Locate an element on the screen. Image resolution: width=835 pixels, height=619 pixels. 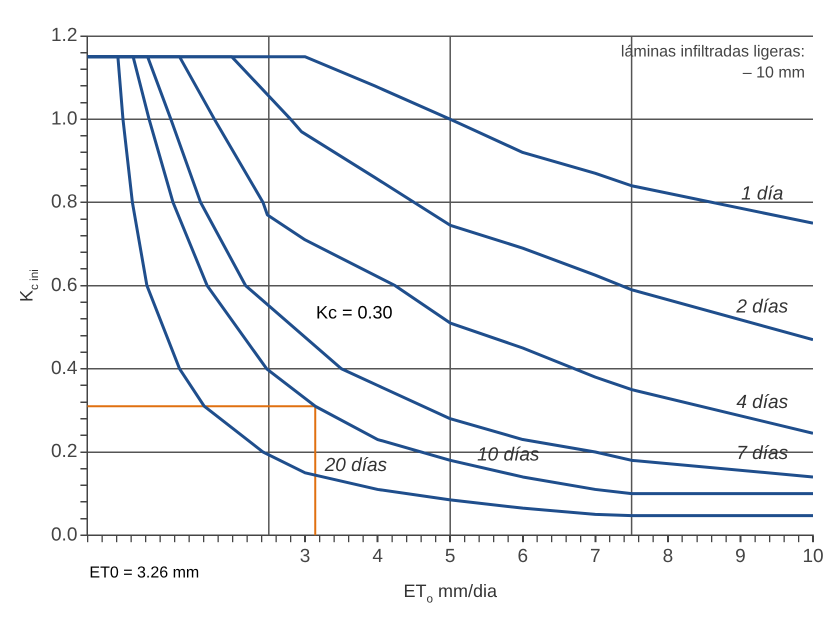
y-tick-label: 0.8 is located at coordinates (64, 202).